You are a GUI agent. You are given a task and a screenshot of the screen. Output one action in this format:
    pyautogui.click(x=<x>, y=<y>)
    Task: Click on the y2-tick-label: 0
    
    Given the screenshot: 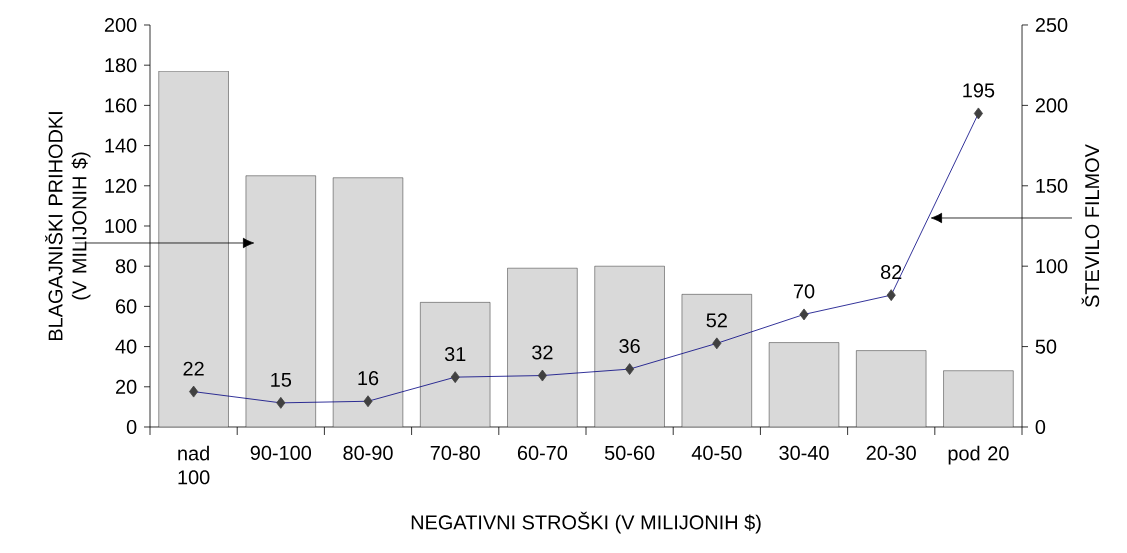 What is the action you would take?
    pyautogui.click(x=1040, y=427)
    